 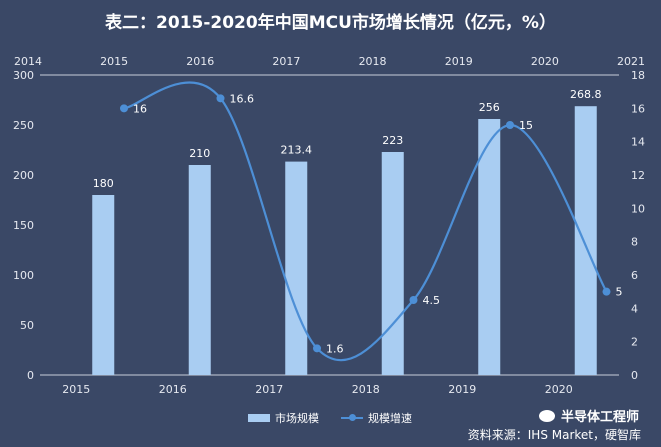 I want to click on bar-label-2016: 210, so click(x=199, y=153).